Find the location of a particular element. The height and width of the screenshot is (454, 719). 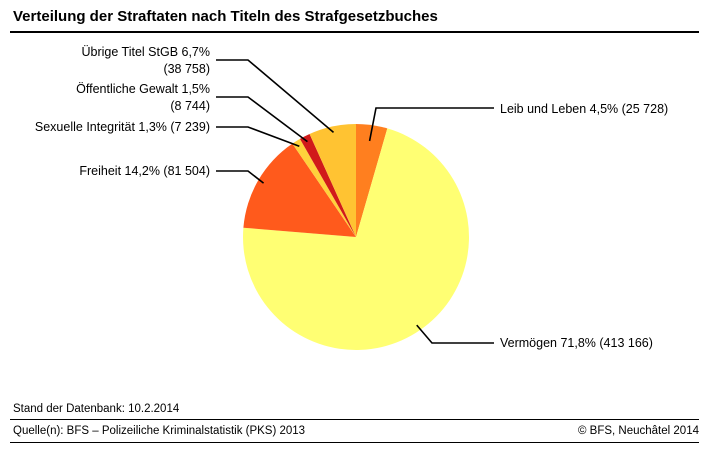

slice-label-ubrige-titel-stgb-line-2: (38 758) is located at coordinates (186, 69).